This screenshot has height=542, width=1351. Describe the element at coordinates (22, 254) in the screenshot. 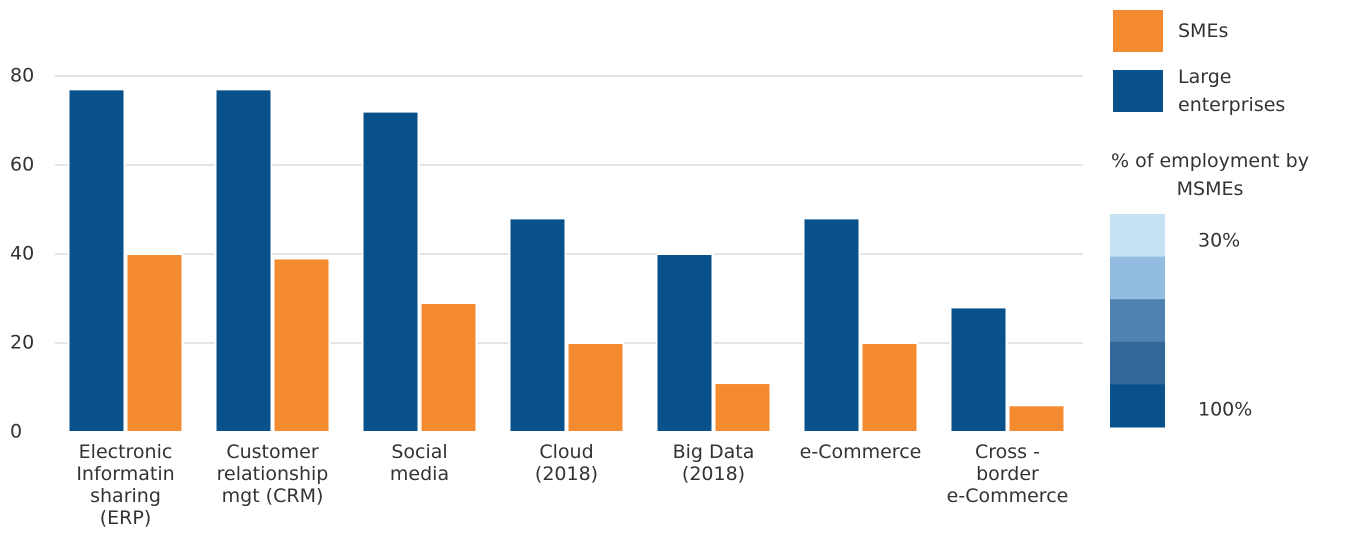

I see `y-tick-label: 40` at that location.